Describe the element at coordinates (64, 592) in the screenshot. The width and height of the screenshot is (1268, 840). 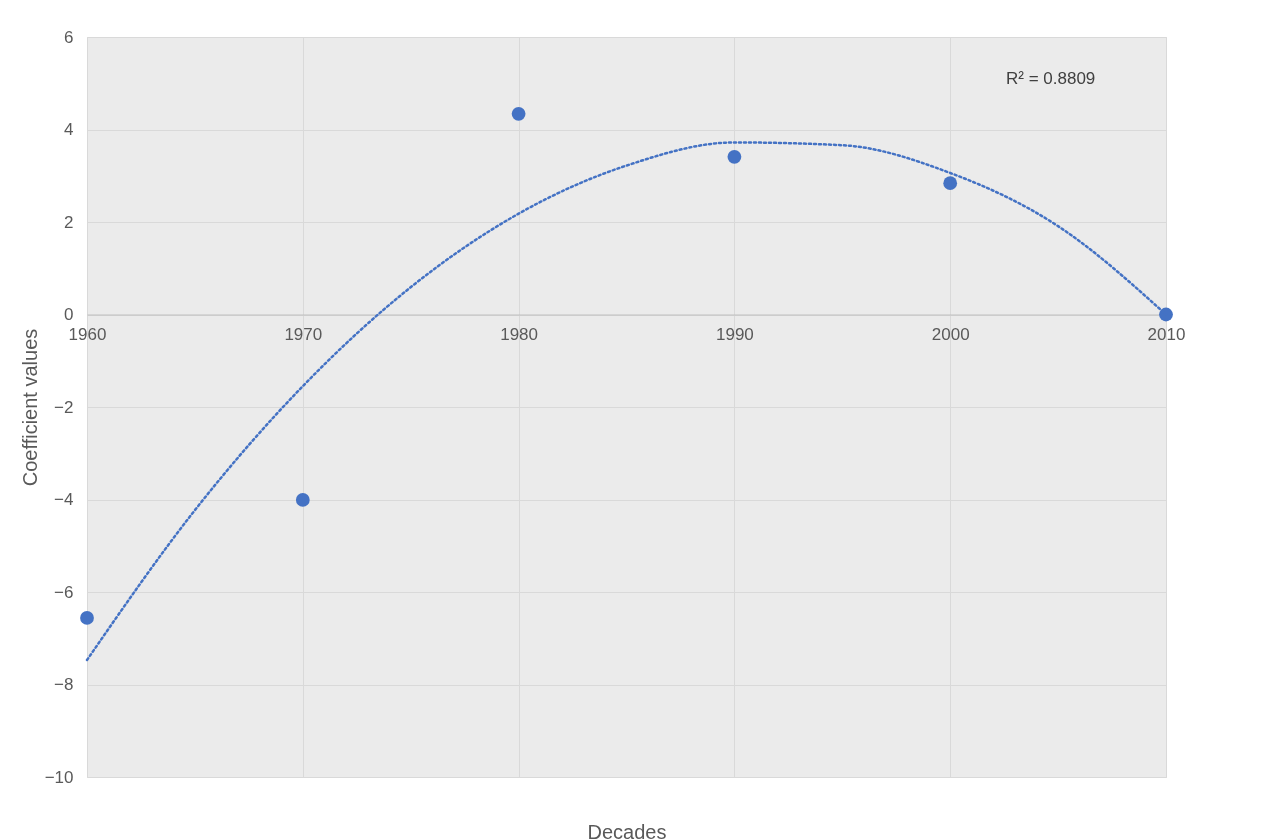
I see `y-tick-label: −6` at that location.